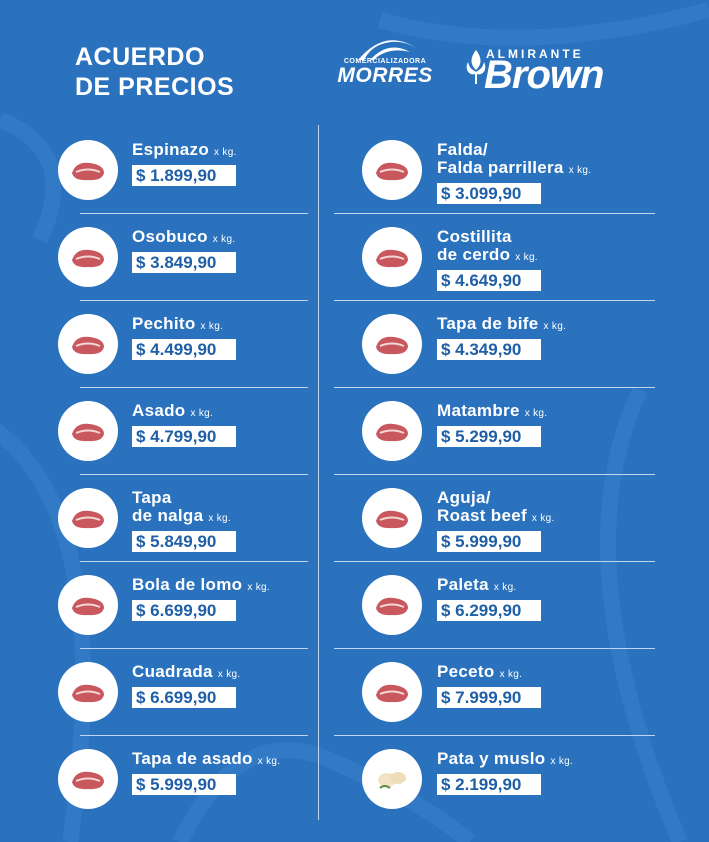 The width and height of the screenshot is (709, 842). Describe the element at coordinates (164, 323) in the screenshot. I see `product-name-text: Pechito` at that location.